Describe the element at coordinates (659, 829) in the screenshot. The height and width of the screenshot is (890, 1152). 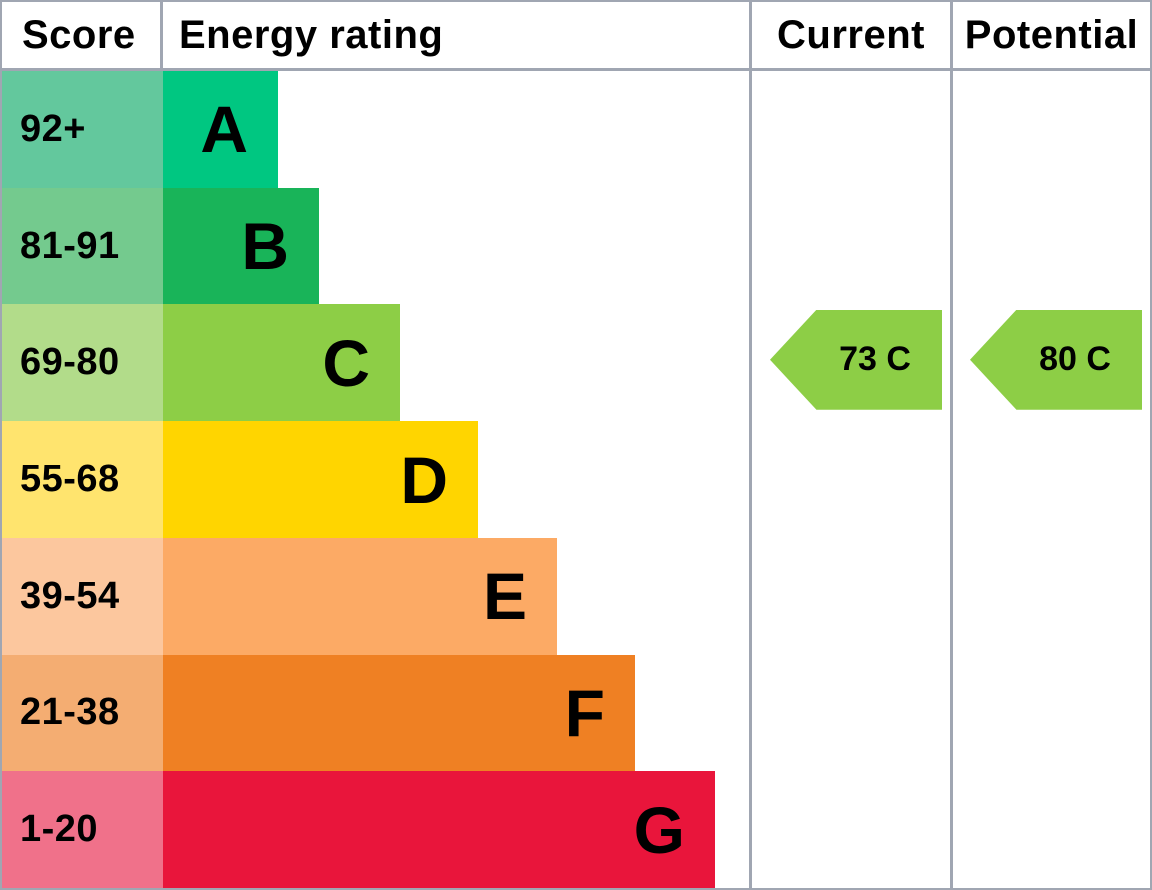
I see `band-letter: G` at that location.